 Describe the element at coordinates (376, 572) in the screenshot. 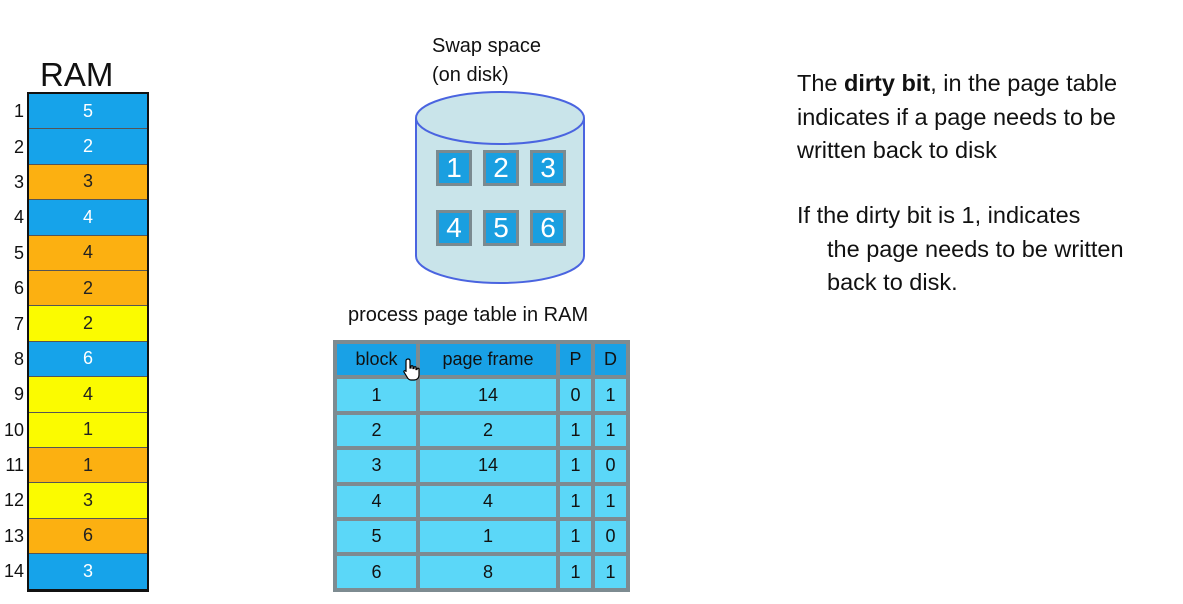

I see `cell-block: 6` at that location.